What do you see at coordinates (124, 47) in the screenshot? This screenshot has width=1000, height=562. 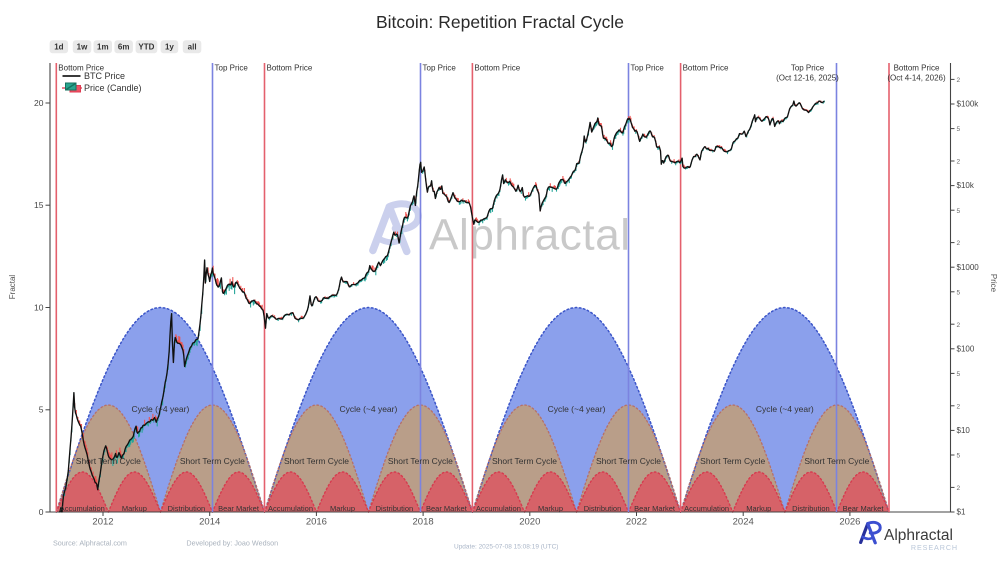 I see `svg-text: 6m` at bounding box center [124, 47].